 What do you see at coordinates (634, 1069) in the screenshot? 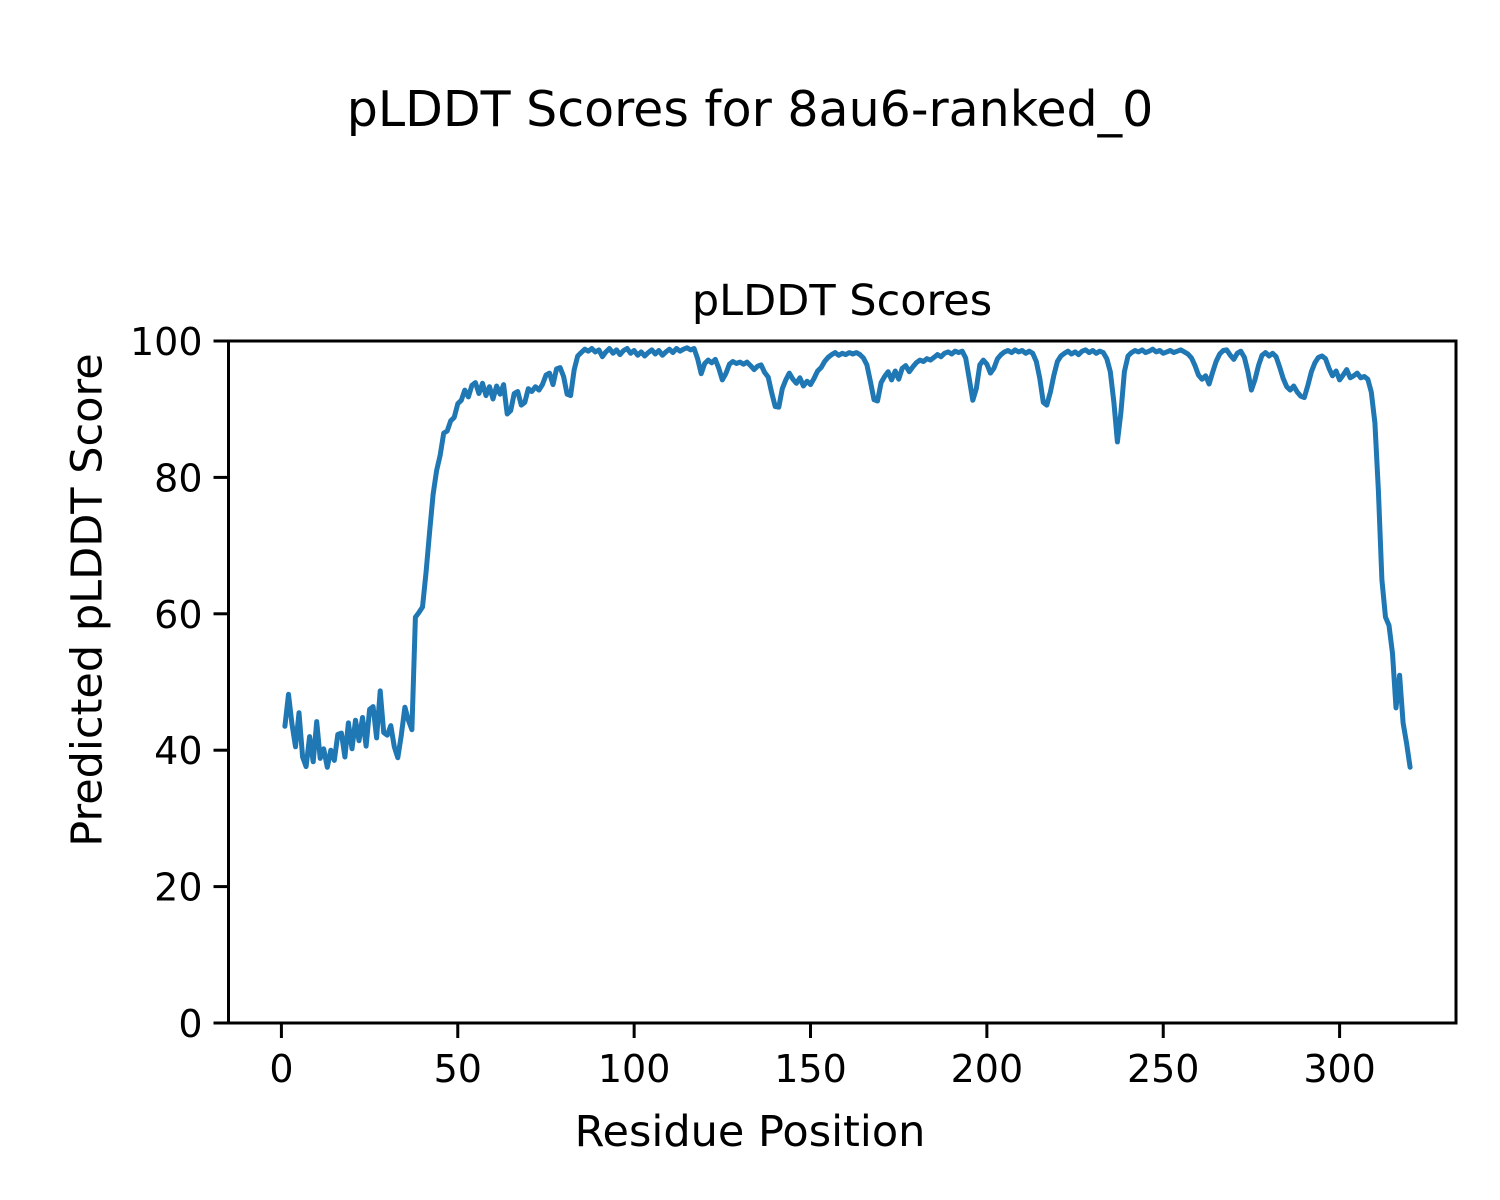
I see `x-tick-label: 100` at bounding box center [634, 1069].